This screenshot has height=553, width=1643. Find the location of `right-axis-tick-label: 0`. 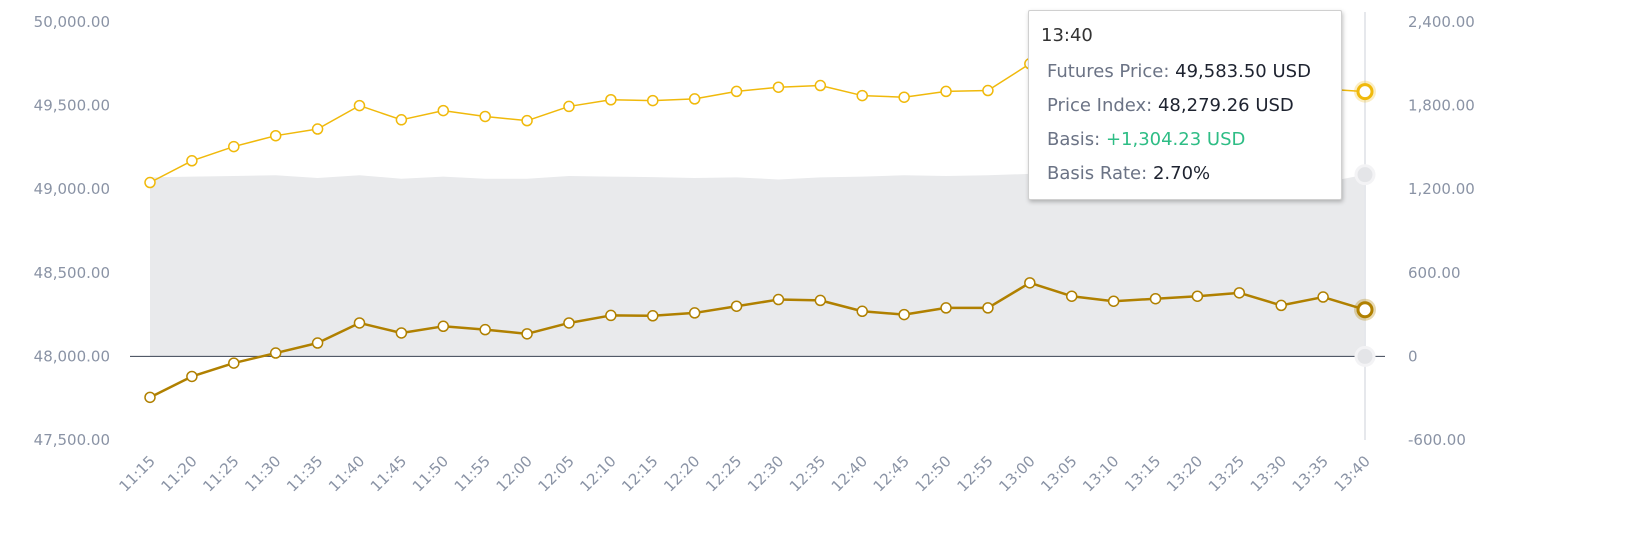

right-axis-tick-label: 0 is located at coordinates (1413, 356).